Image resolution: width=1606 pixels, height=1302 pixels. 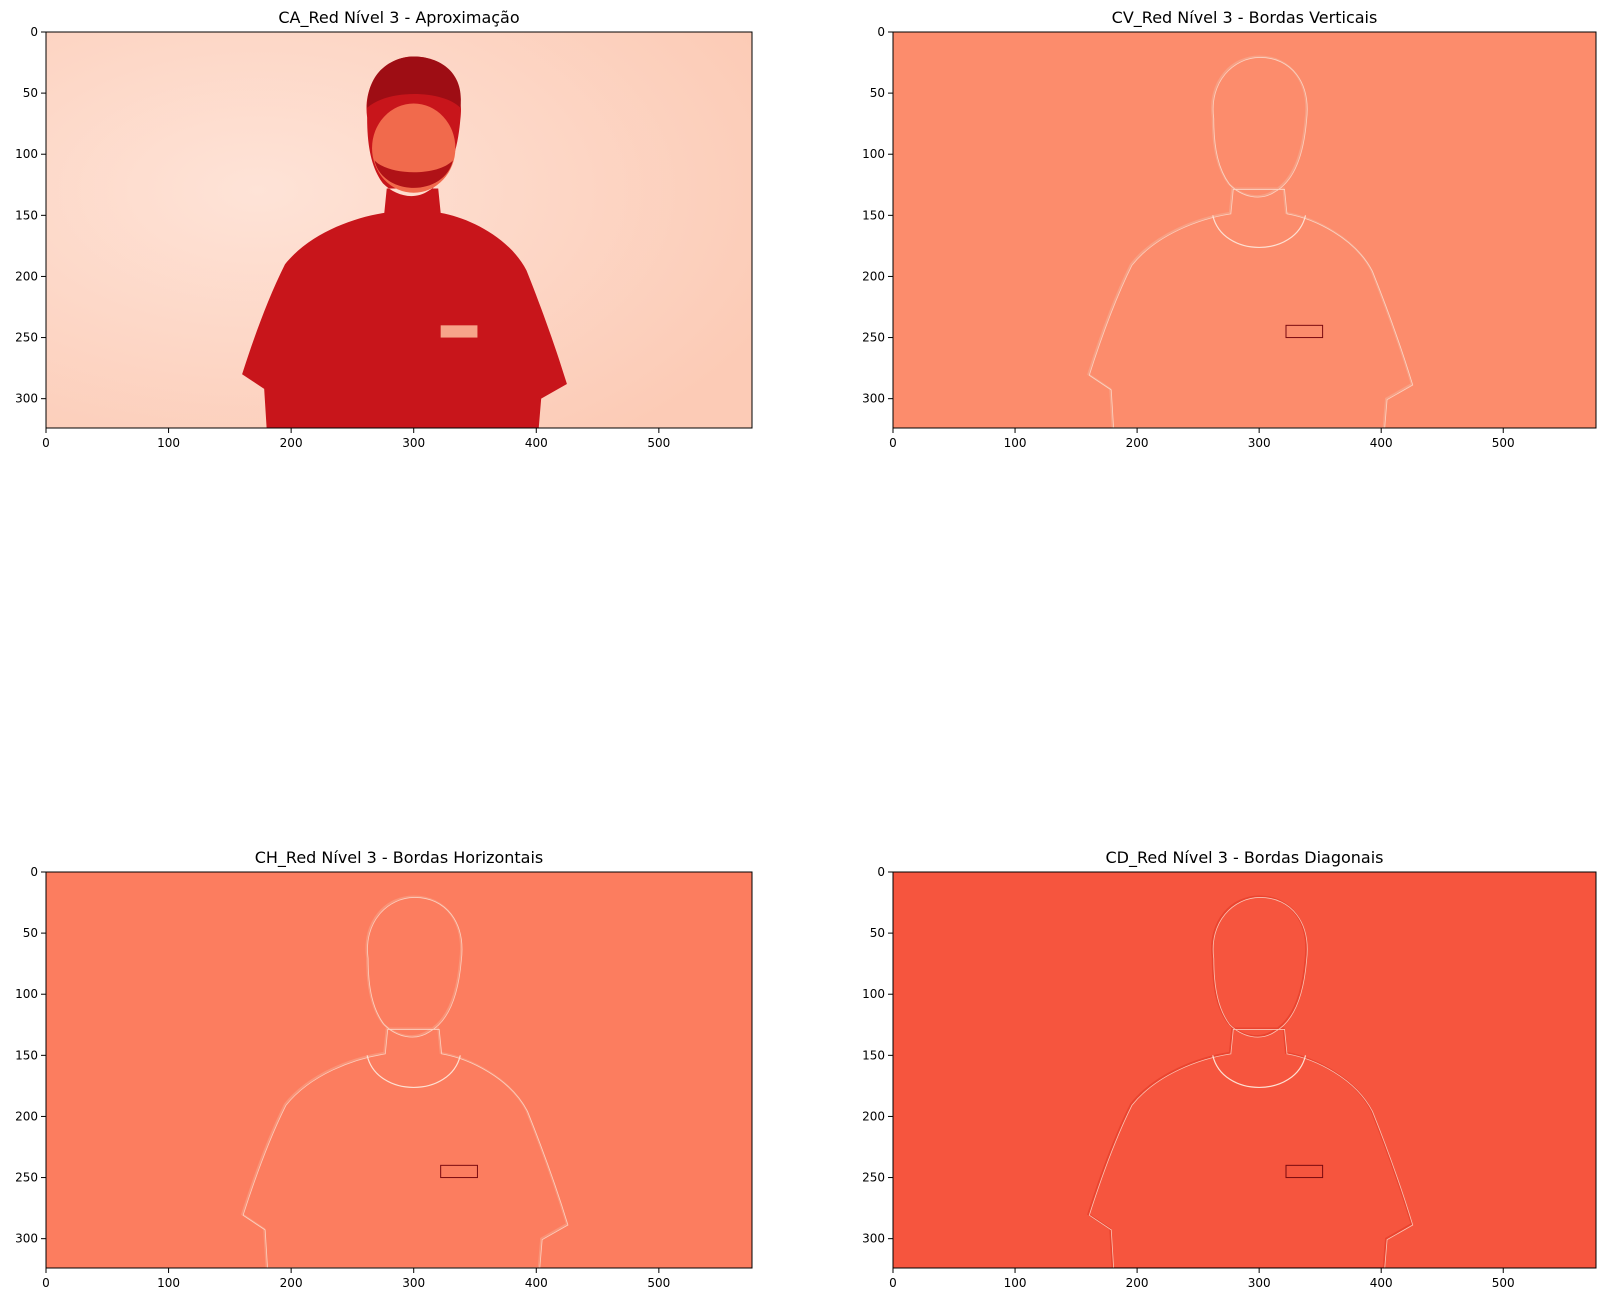 I want to click on panel-title: CV_Red Nível 3 - Bordas Verticais, so click(x=1245, y=18).